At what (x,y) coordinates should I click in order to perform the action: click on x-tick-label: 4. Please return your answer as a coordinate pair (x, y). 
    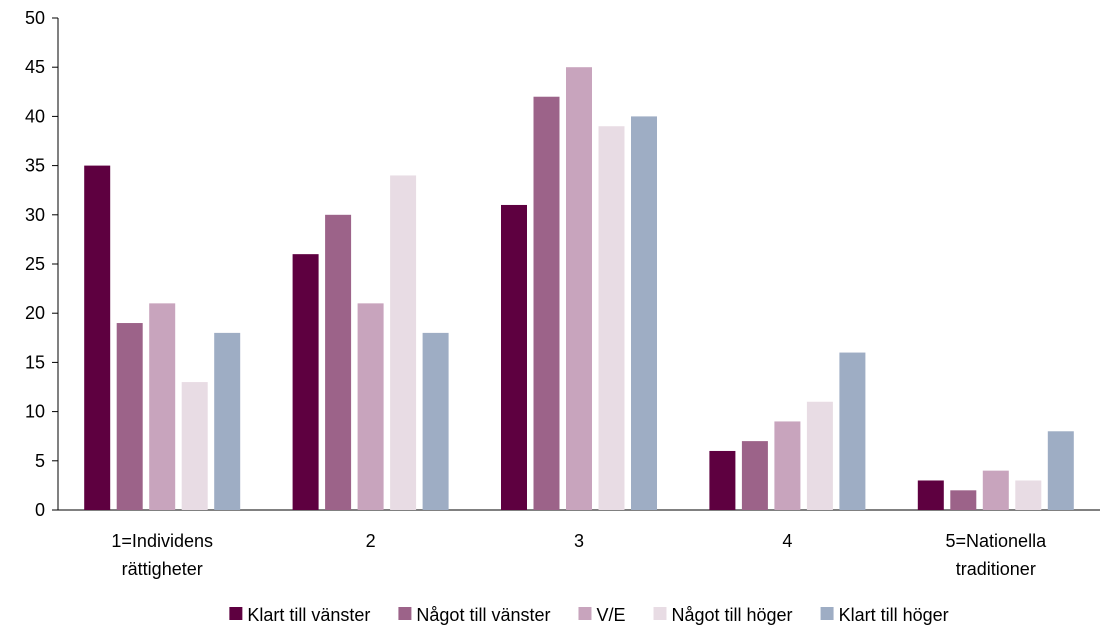
    Looking at the image, I should click on (787, 541).